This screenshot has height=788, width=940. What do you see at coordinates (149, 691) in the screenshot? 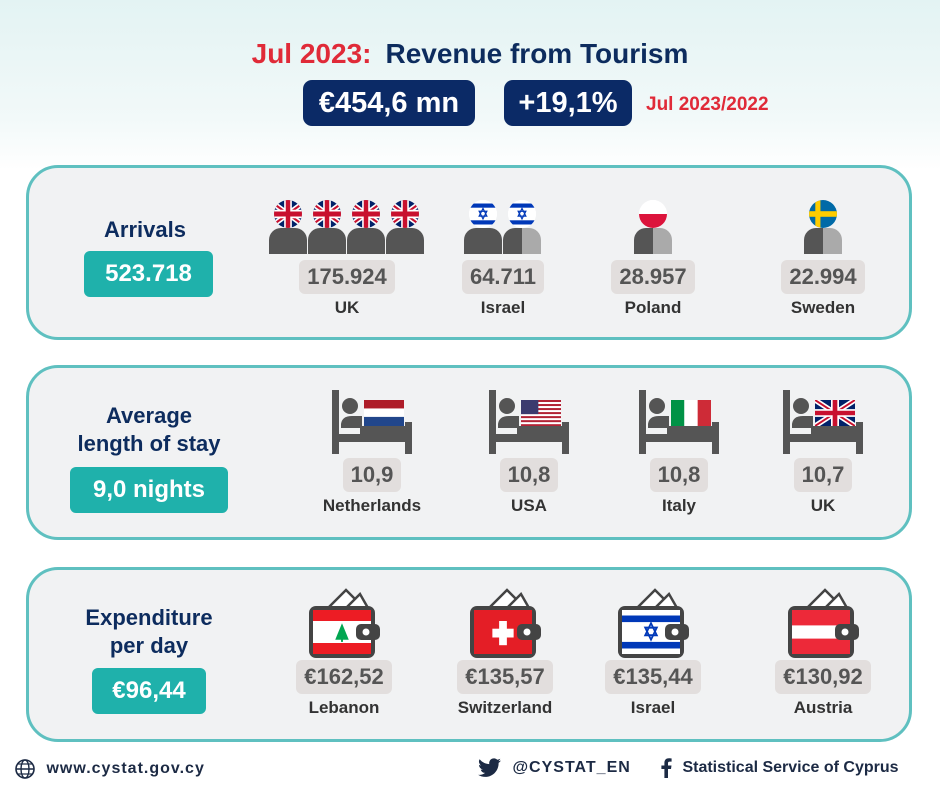
I see `expenditure-total: €96,44` at bounding box center [149, 691].